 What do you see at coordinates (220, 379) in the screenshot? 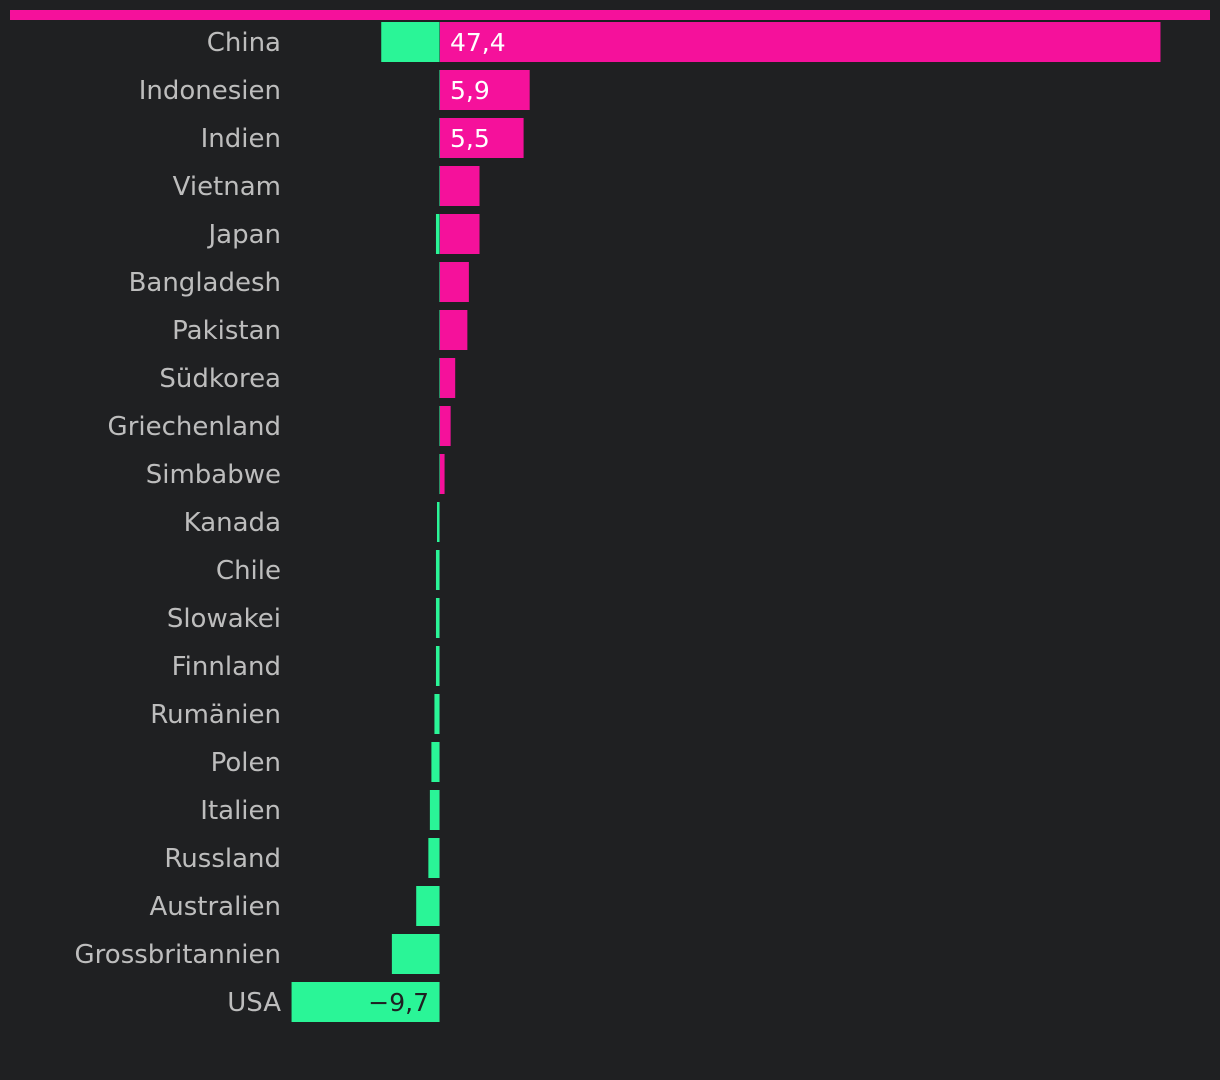
I see `category-label: Südkorea` at bounding box center [220, 379].